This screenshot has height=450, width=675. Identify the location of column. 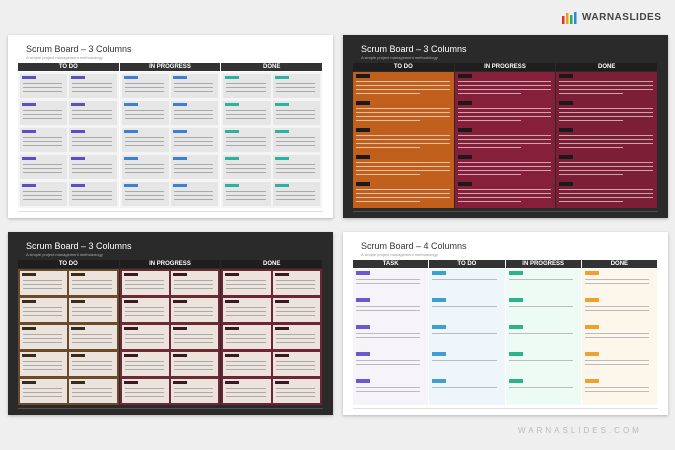
(543, 337).